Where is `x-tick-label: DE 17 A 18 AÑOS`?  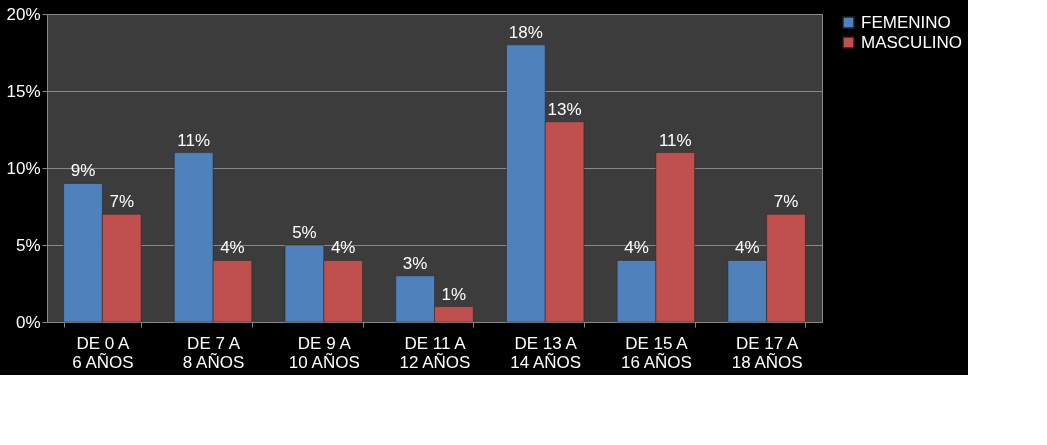 x-tick-label: DE 17 A 18 AÑOS is located at coordinates (767, 352).